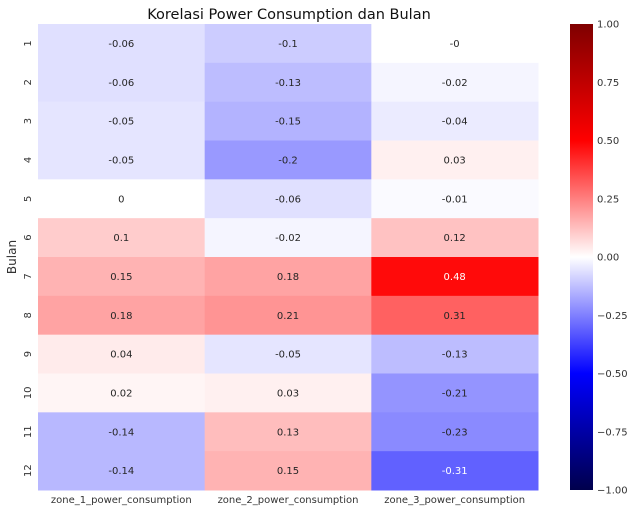  I want to click on cell-value-label: 0, so click(121, 199).